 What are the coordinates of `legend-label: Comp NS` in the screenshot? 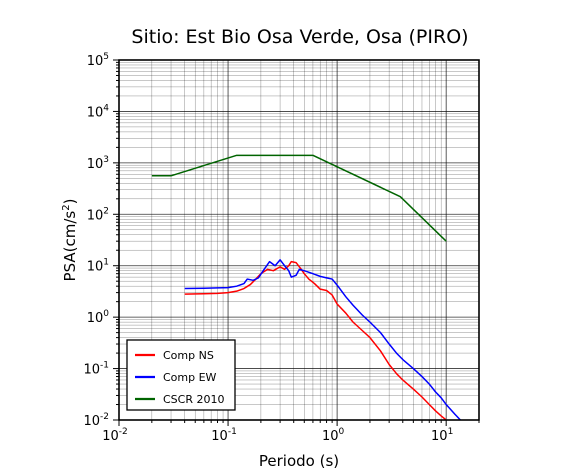 It's located at (188, 355).